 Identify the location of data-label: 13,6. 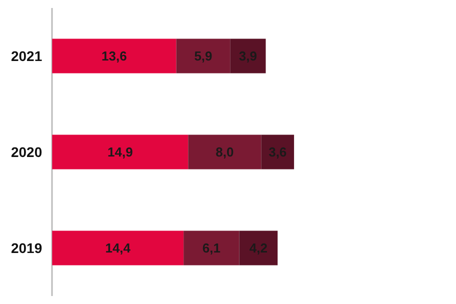
(114, 56).